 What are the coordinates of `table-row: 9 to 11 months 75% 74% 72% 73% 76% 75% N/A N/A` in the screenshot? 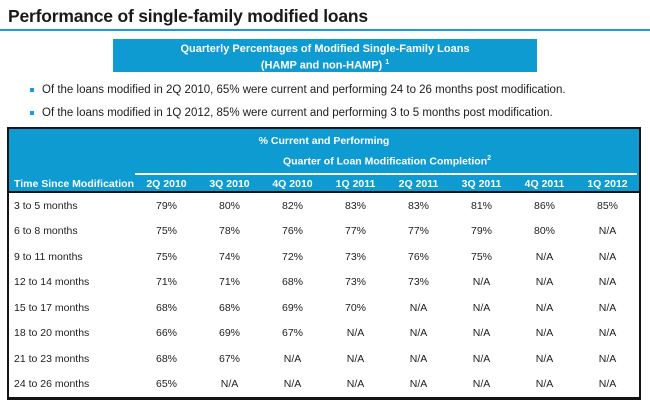 It's located at (324, 257).